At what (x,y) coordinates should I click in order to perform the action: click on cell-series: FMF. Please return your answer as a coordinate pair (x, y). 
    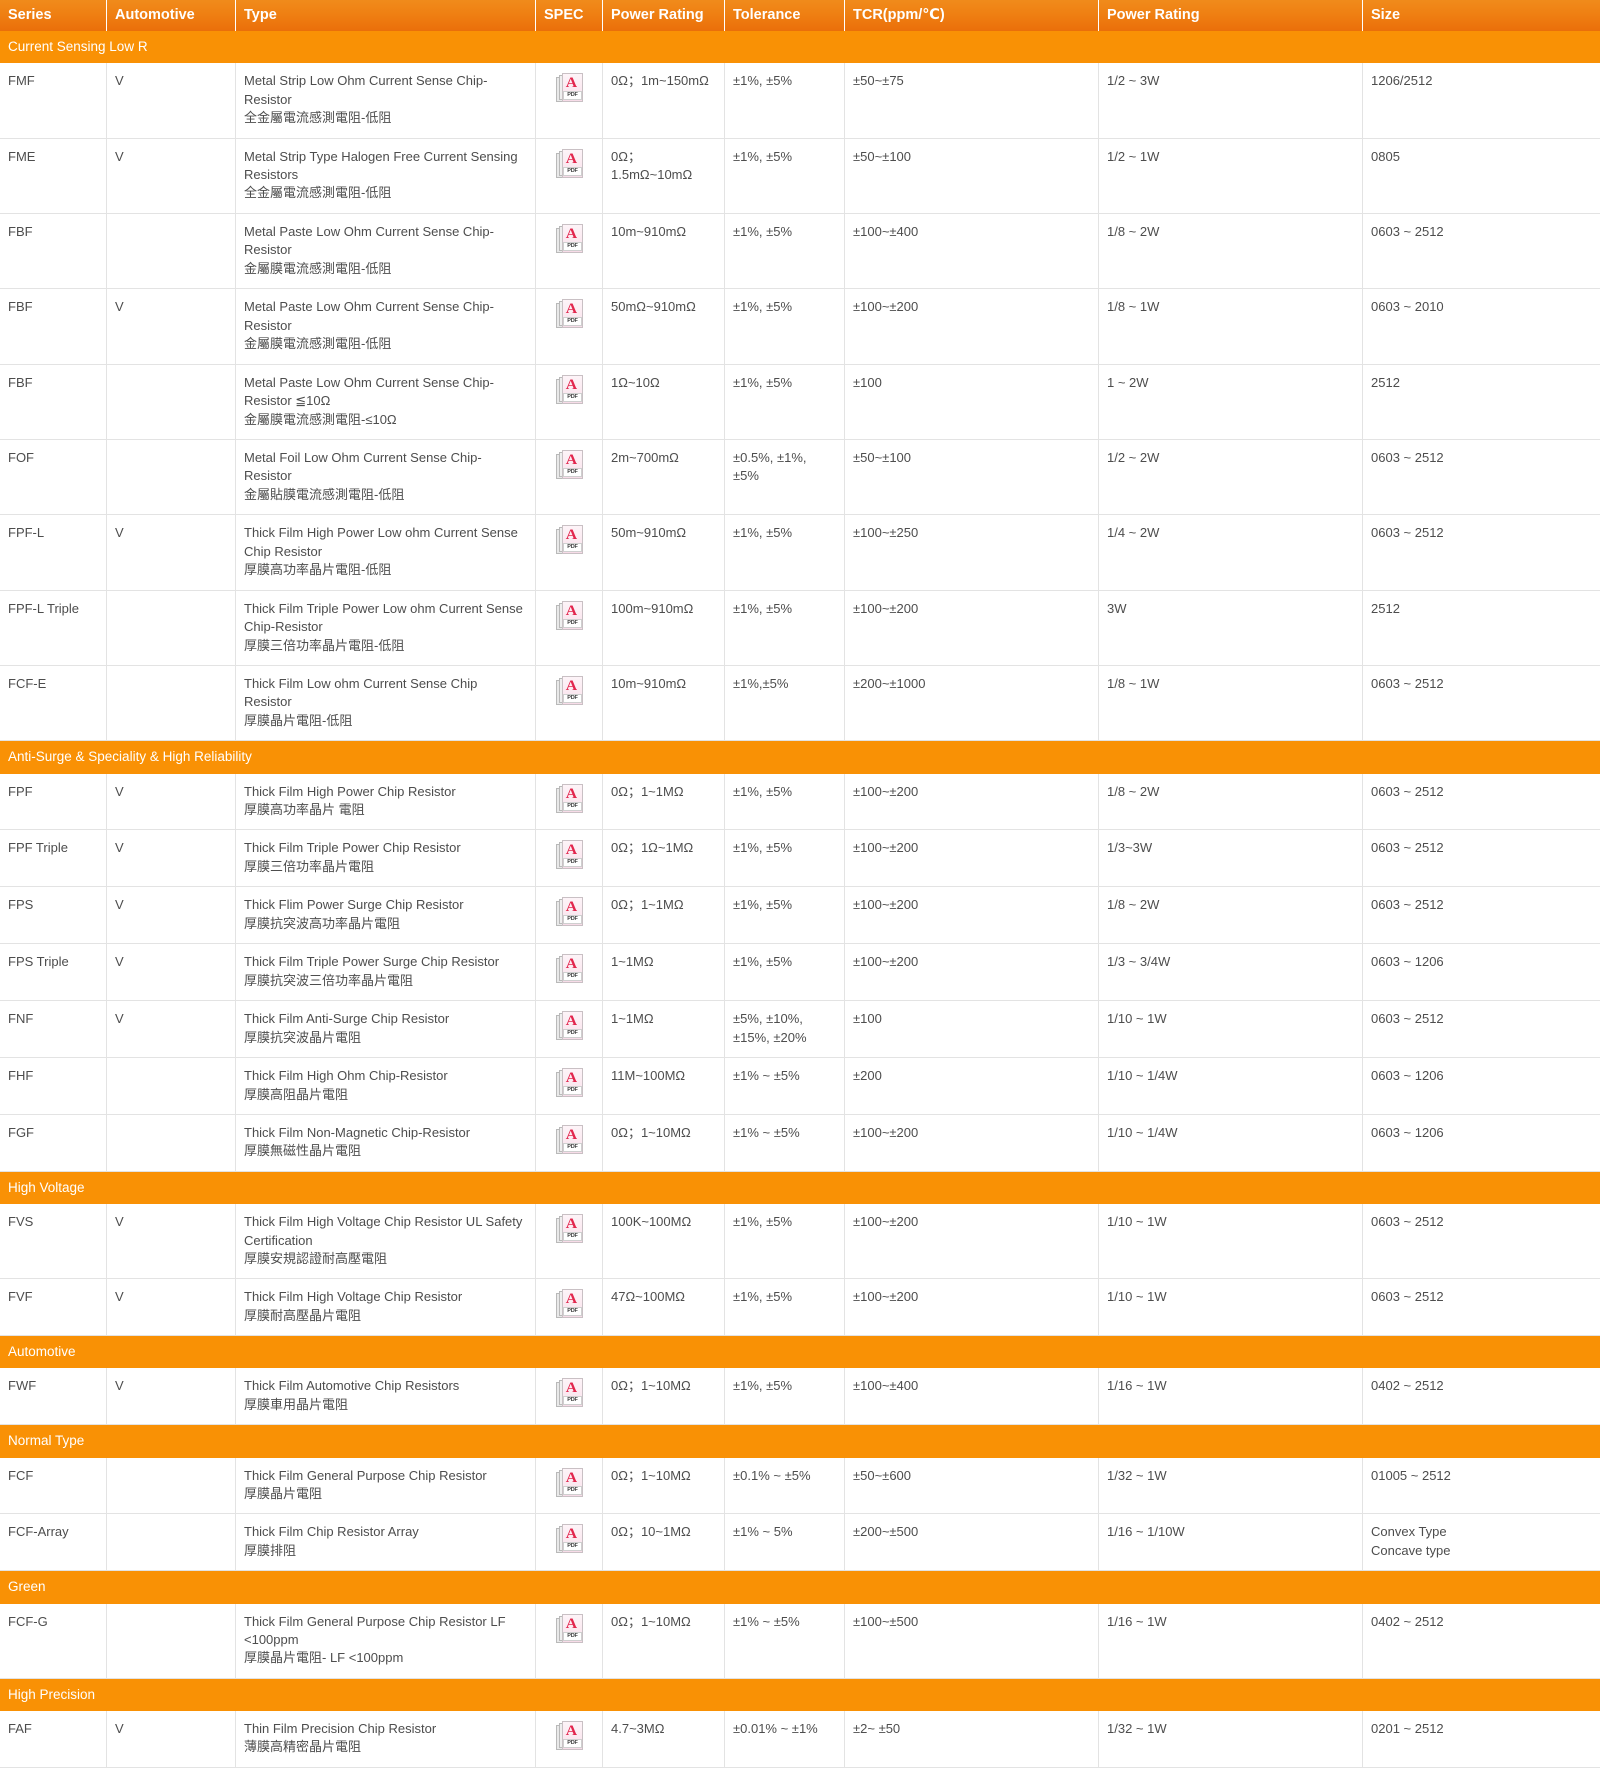
    Looking at the image, I should click on (53, 100).